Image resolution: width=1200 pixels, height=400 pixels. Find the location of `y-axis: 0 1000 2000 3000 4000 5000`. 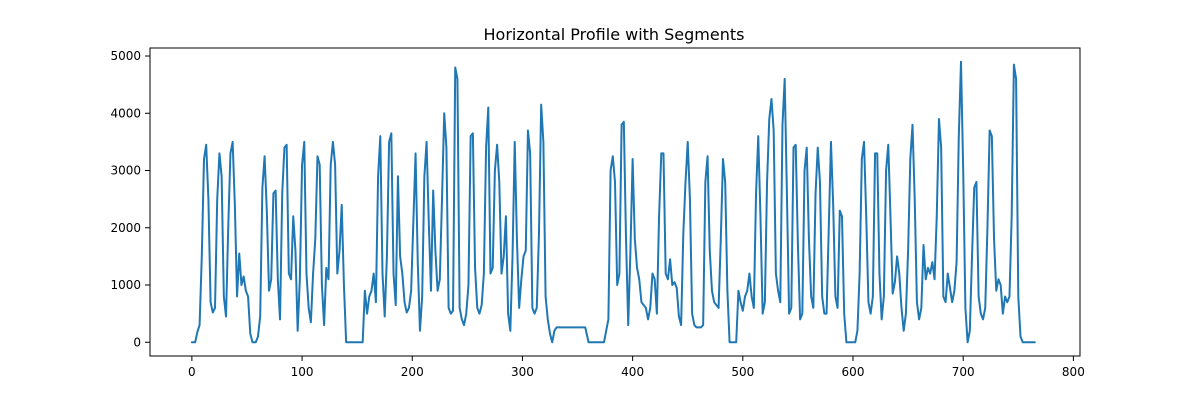

y-axis: 0 1000 2000 3000 4000 5000 is located at coordinates (130, 199).